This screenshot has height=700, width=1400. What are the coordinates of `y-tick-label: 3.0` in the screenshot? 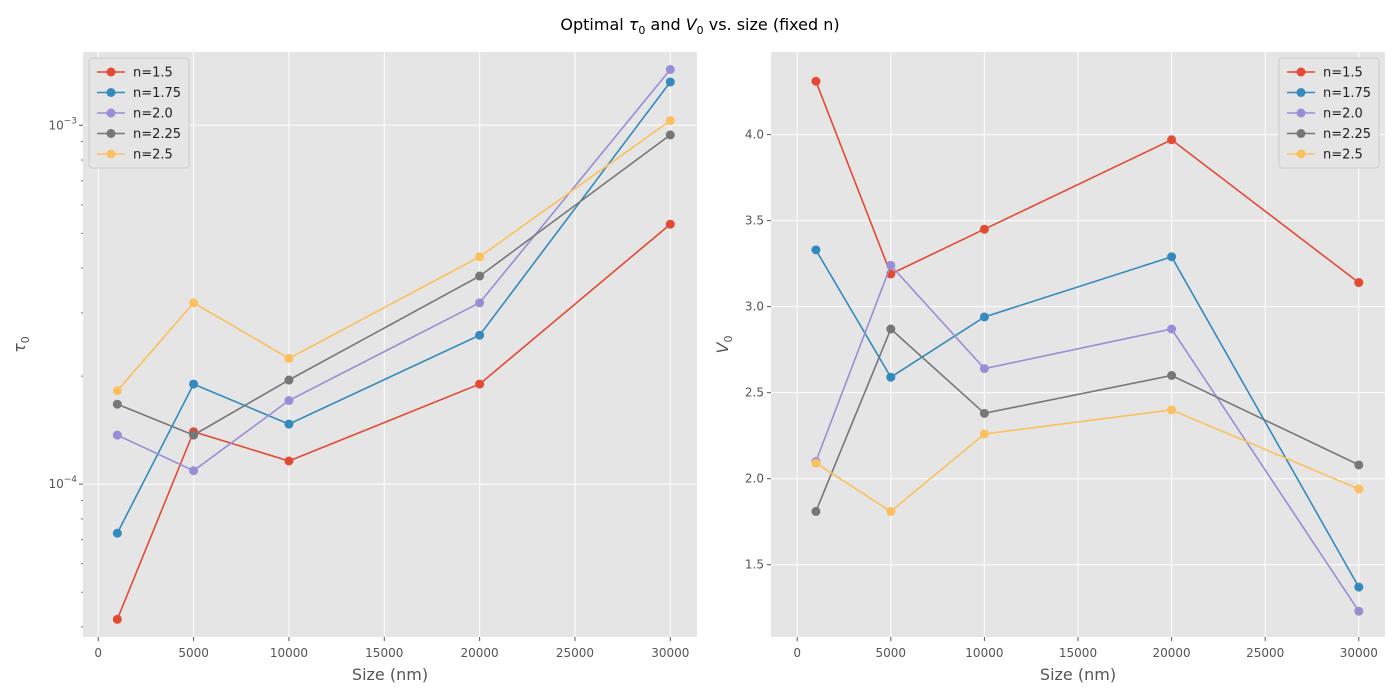 It's located at (754, 307).